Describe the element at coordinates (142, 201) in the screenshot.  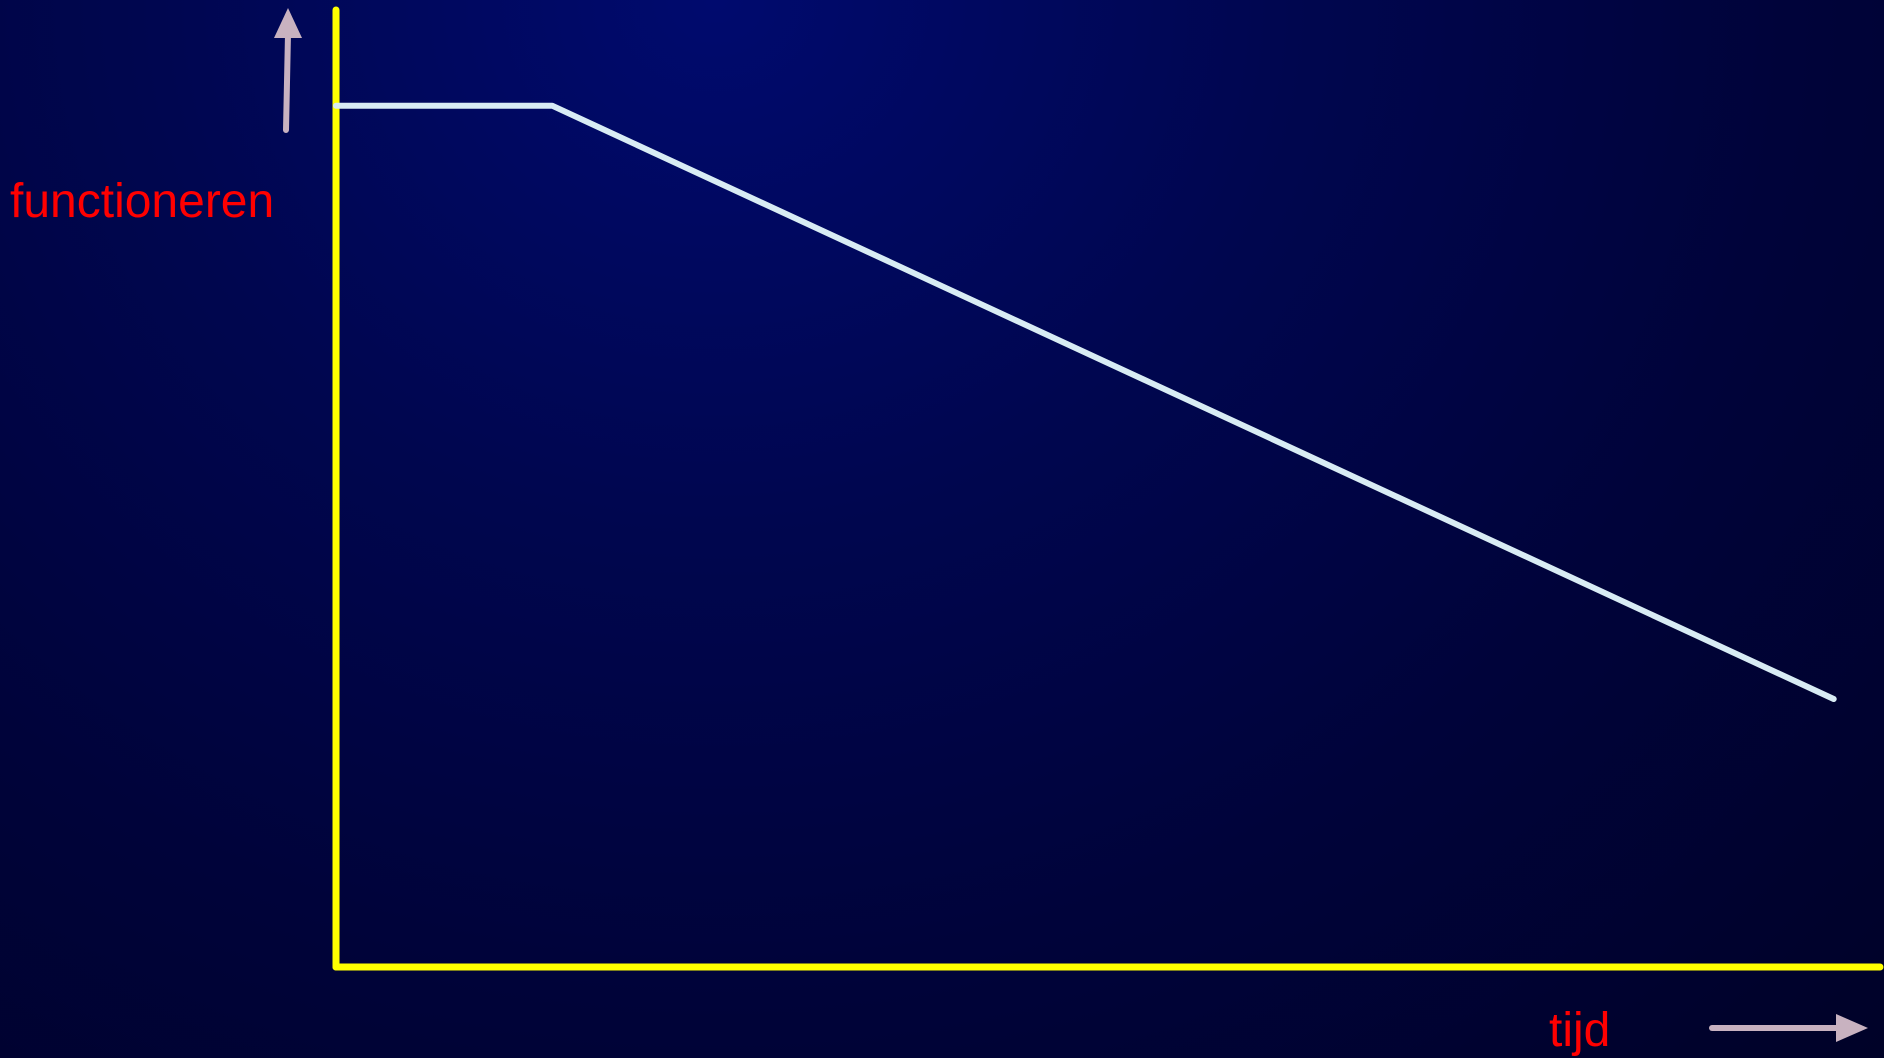
I see `y-axis-label: functioneren` at that location.